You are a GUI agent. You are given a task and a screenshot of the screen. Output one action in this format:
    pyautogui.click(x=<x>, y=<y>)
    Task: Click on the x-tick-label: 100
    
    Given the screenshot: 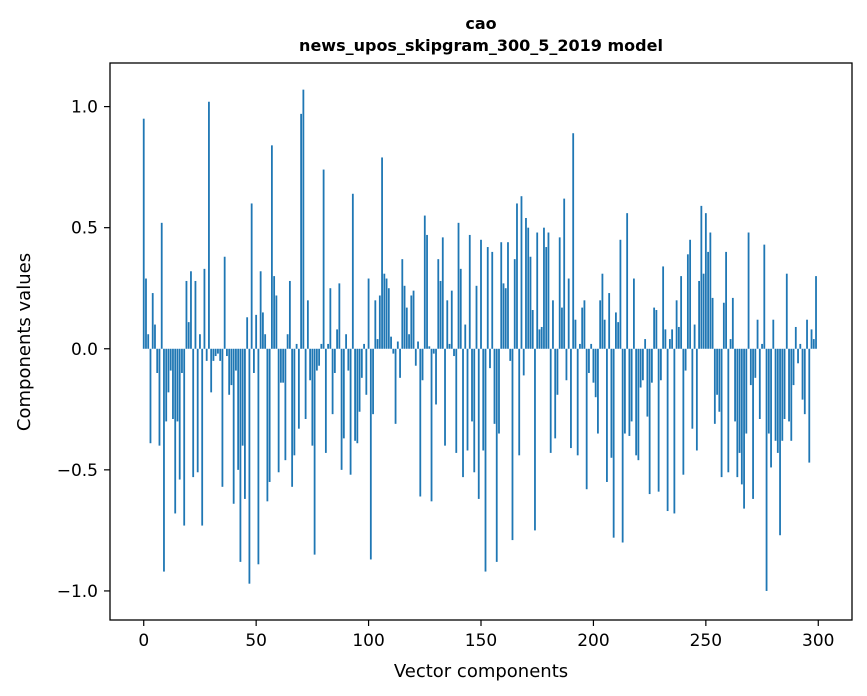 What is the action you would take?
    pyautogui.click(x=368, y=641)
    